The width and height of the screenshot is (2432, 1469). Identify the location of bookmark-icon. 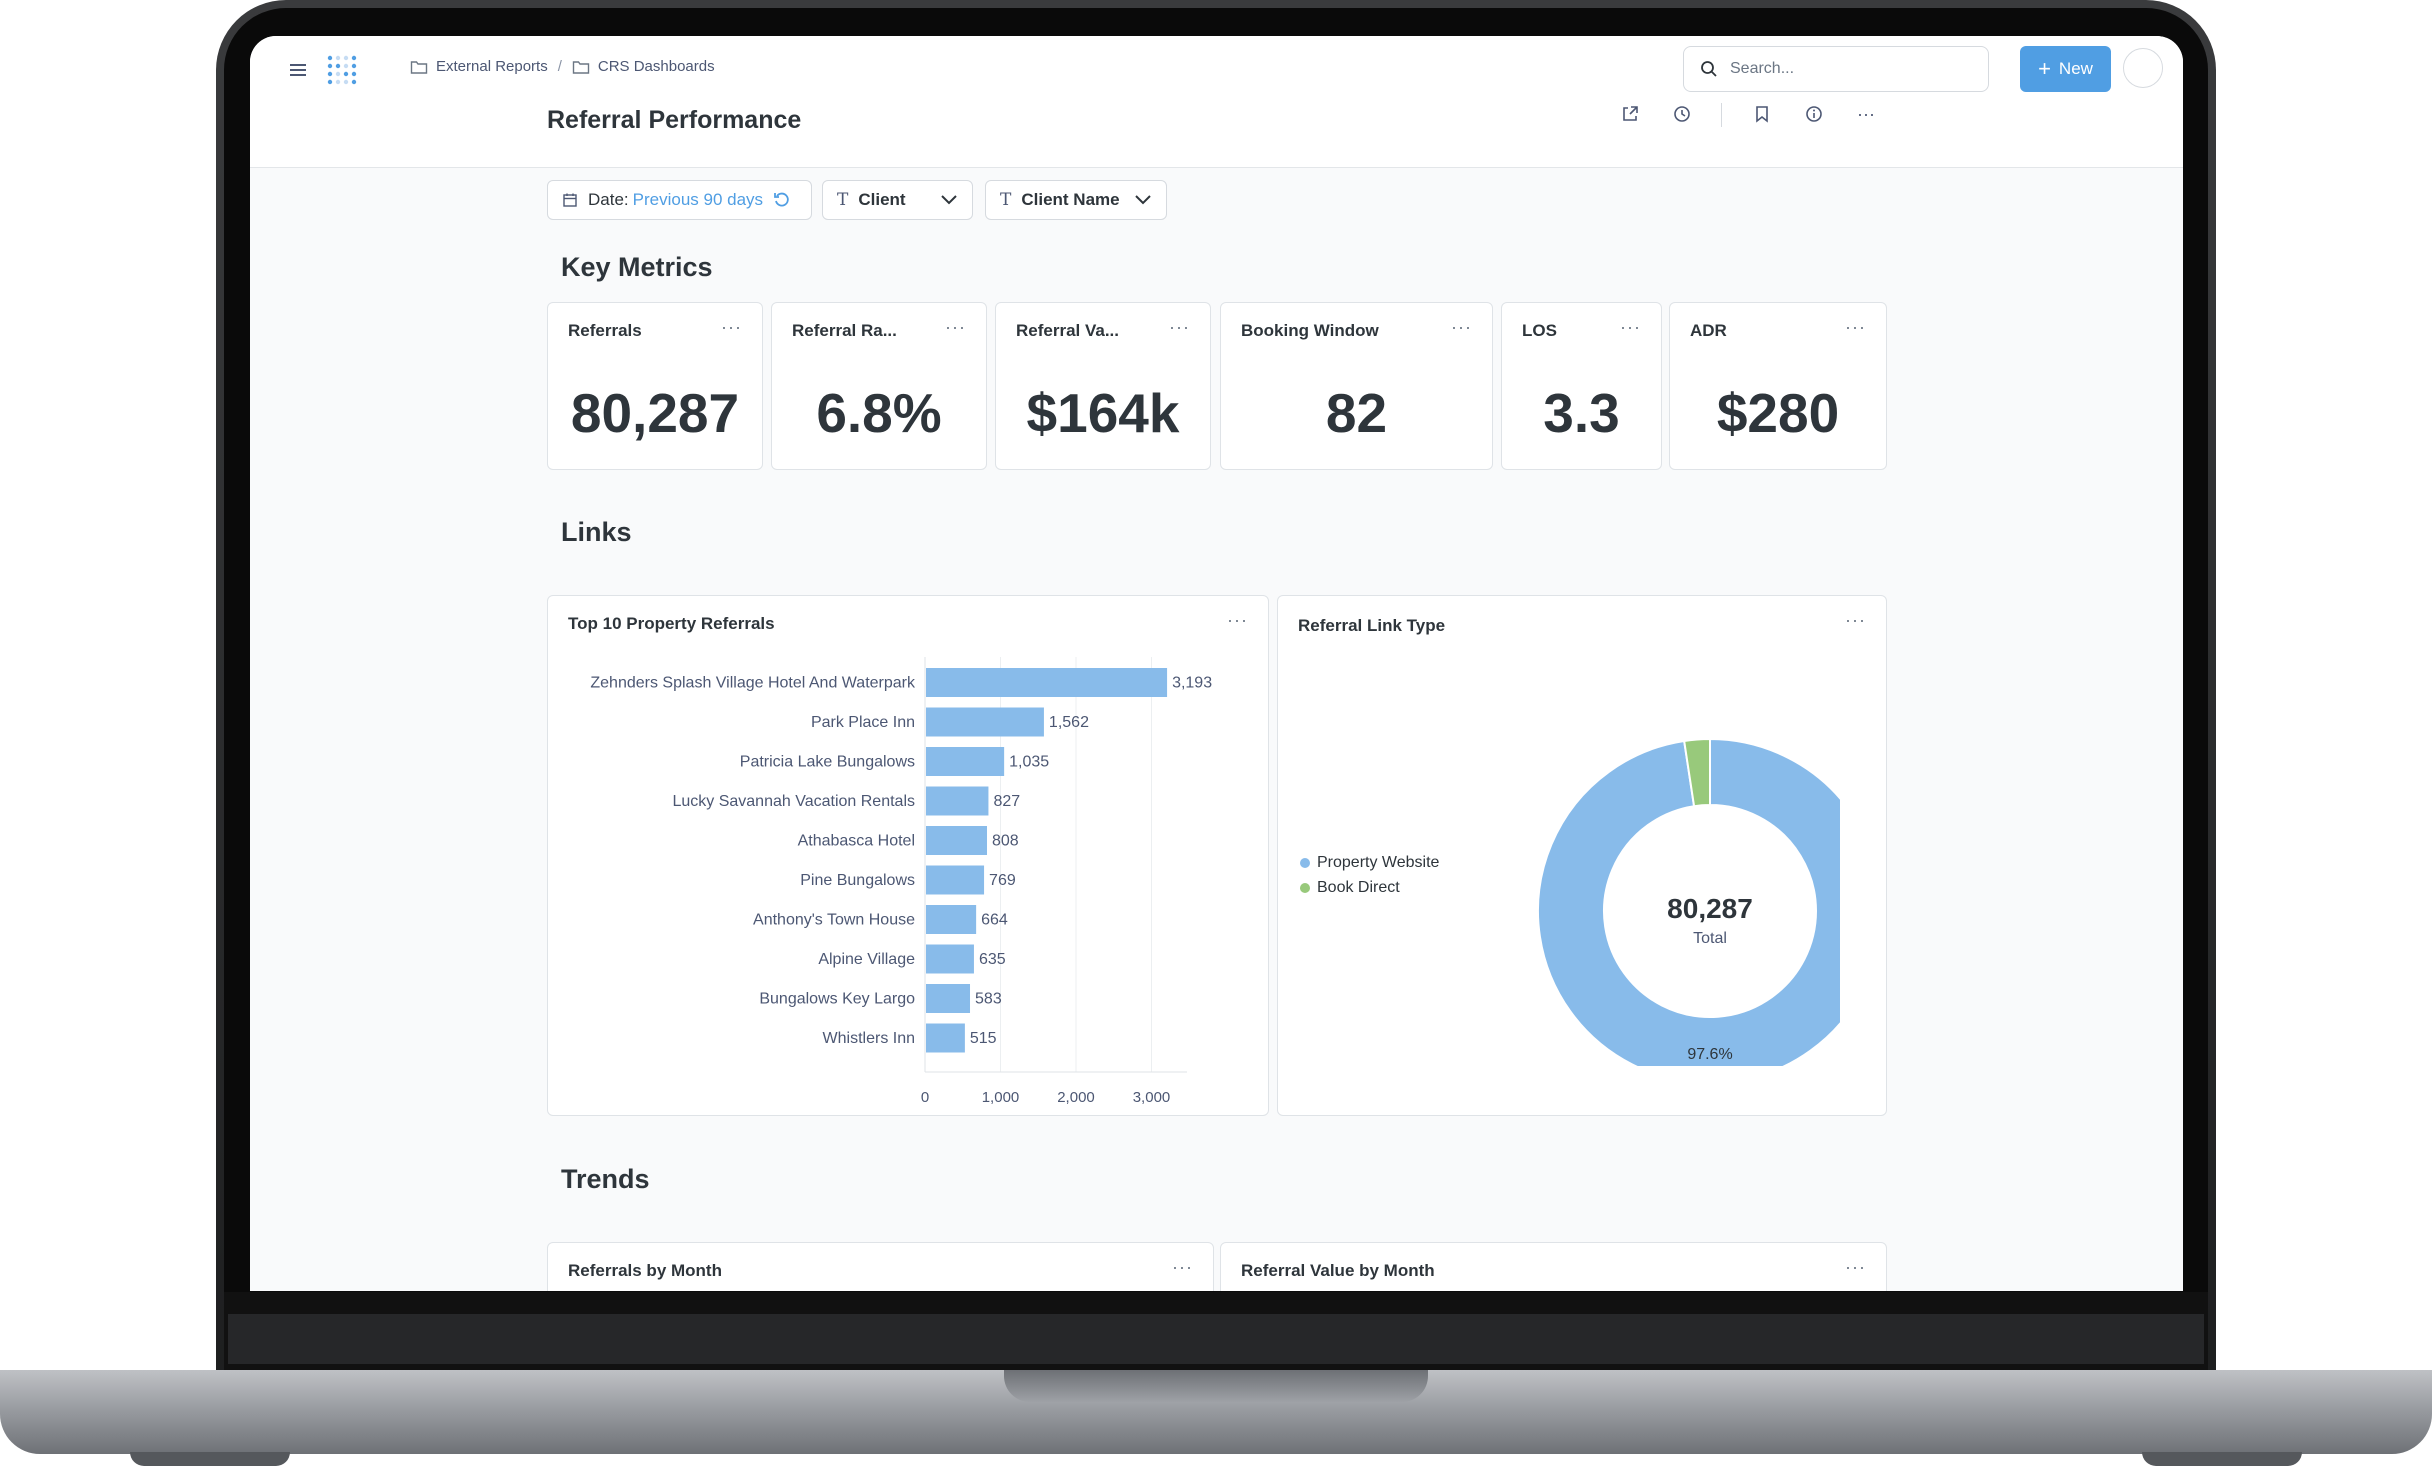
(1762, 114).